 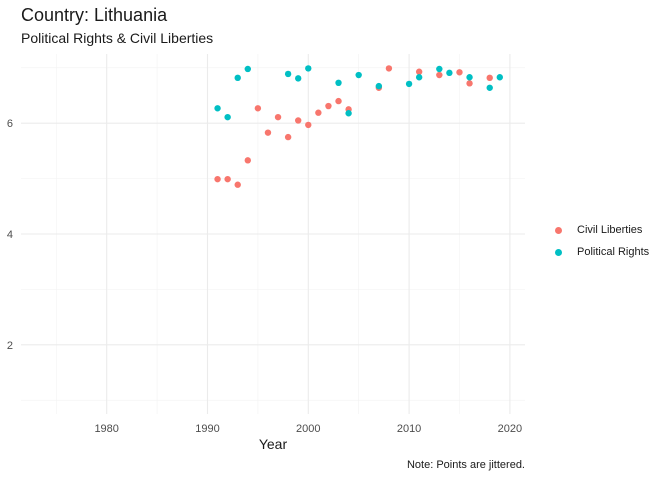 What do you see at coordinates (106, 429) in the screenshot?
I see `x-tick-label: 1980` at bounding box center [106, 429].